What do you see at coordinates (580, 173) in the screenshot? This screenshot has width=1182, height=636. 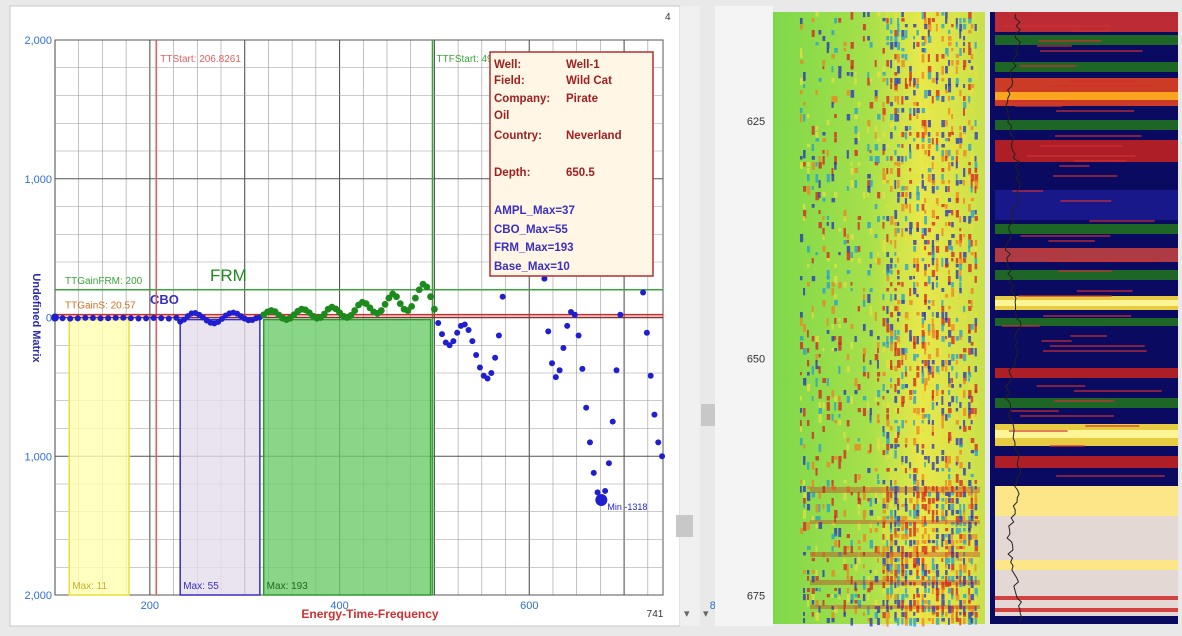 I see `info-depth-value: 650.5` at bounding box center [580, 173].